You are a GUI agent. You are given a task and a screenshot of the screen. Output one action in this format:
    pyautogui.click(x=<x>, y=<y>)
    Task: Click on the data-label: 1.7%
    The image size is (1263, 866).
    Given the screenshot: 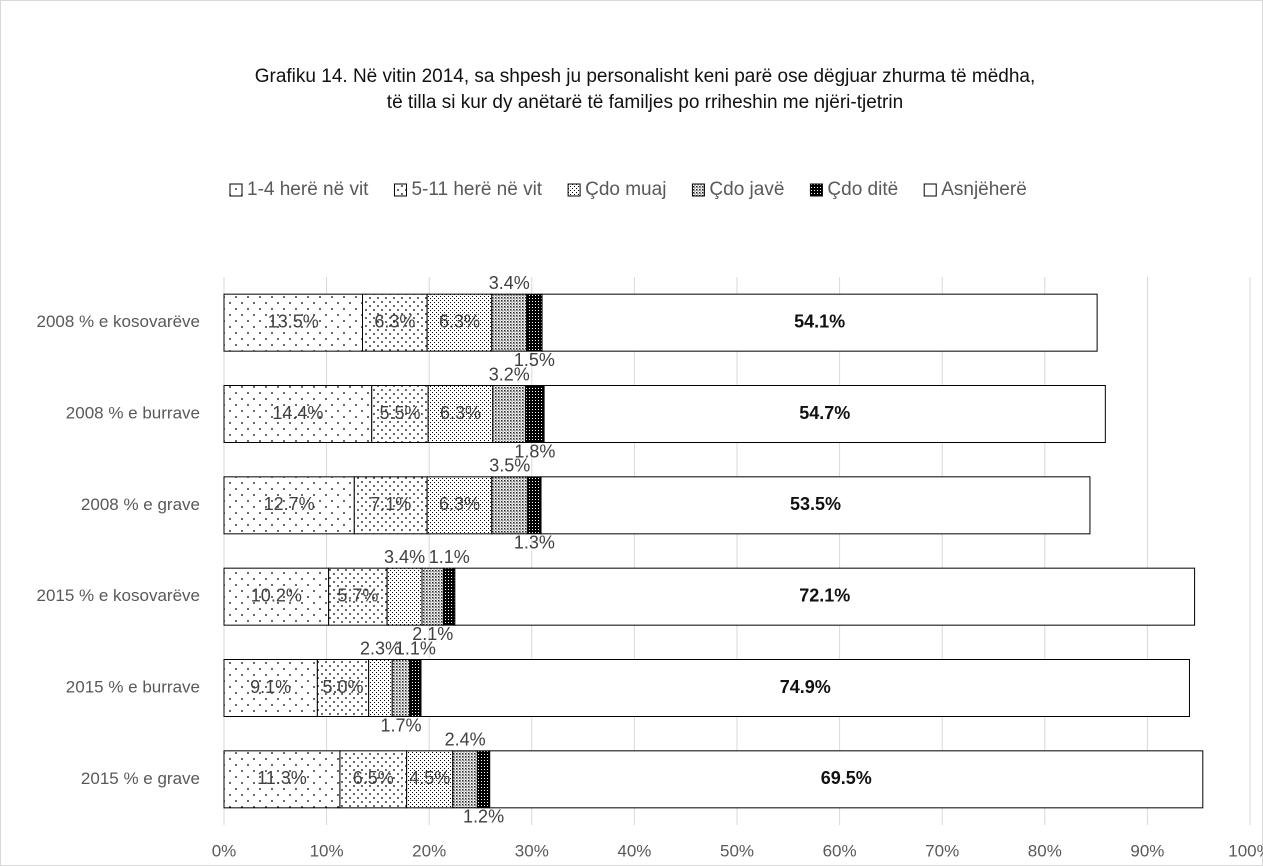 What is the action you would take?
    pyautogui.click(x=400, y=725)
    